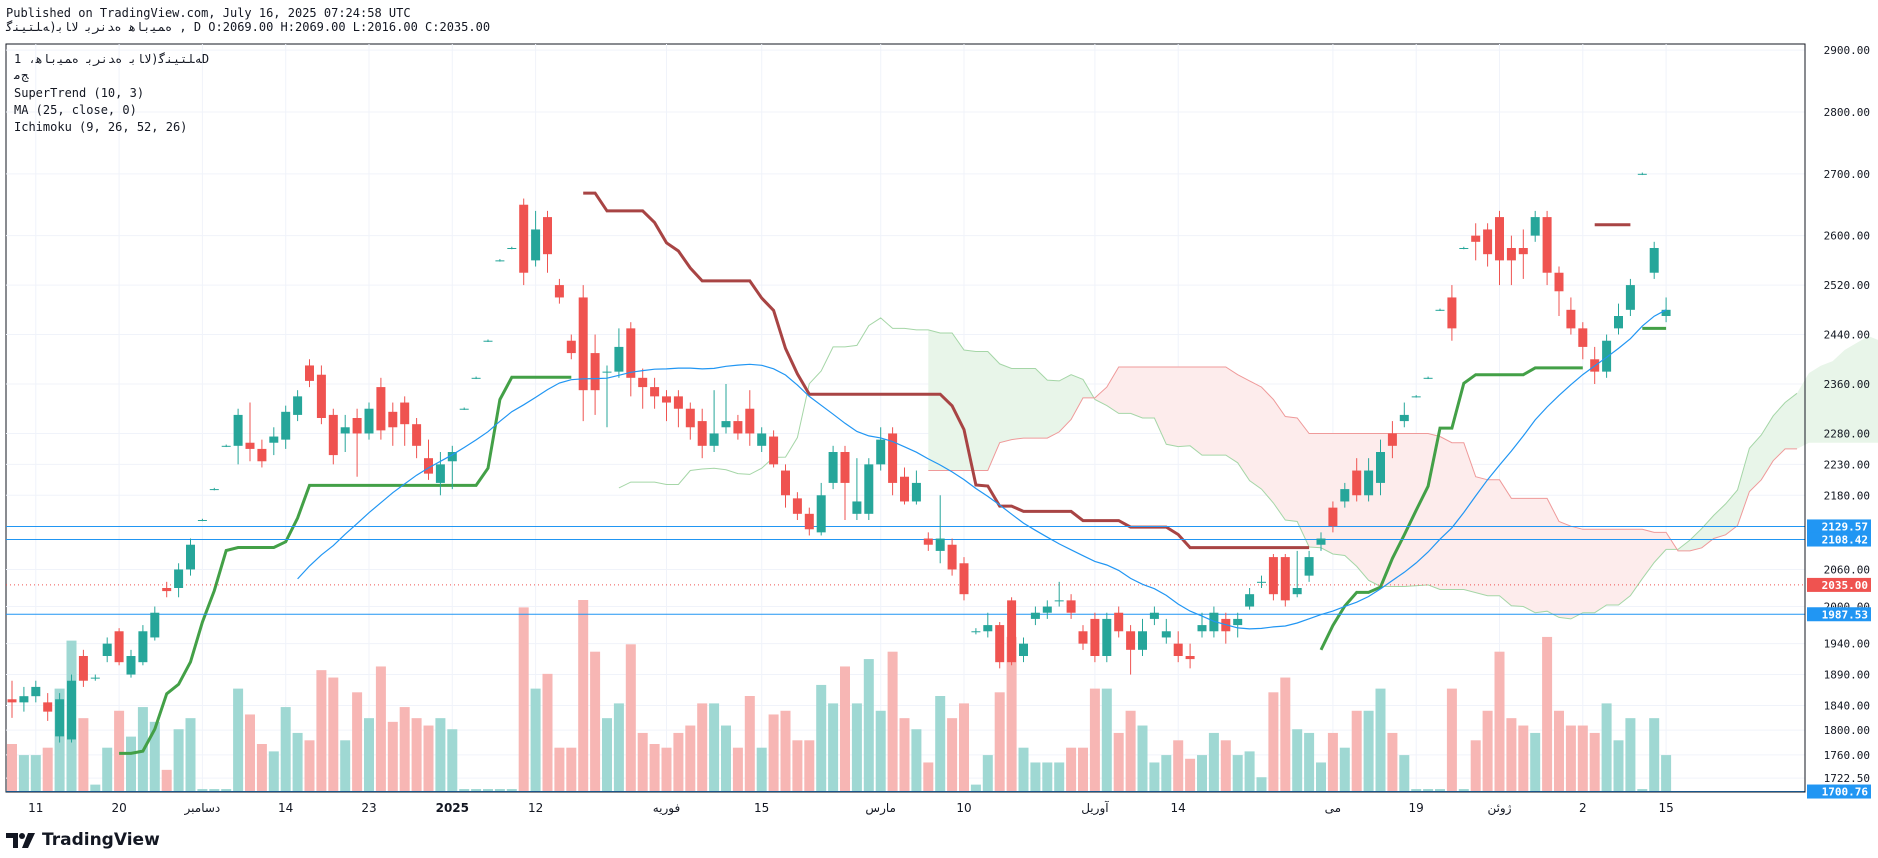 The image size is (1878, 858). Describe the element at coordinates (101, 127) in the screenshot. I see `legend-ichimoku: Ichimoku (9, 26, 52, 26)` at that location.